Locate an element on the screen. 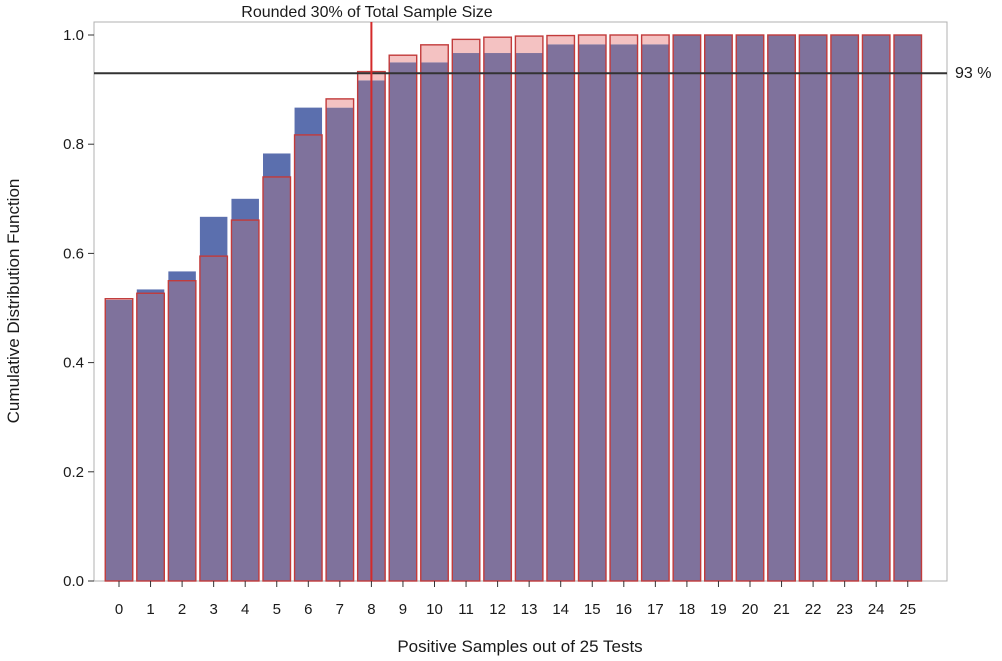 This screenshot has width=1002, height=661. x-tick-label-2: 2 is located at coordinates (182, 609).